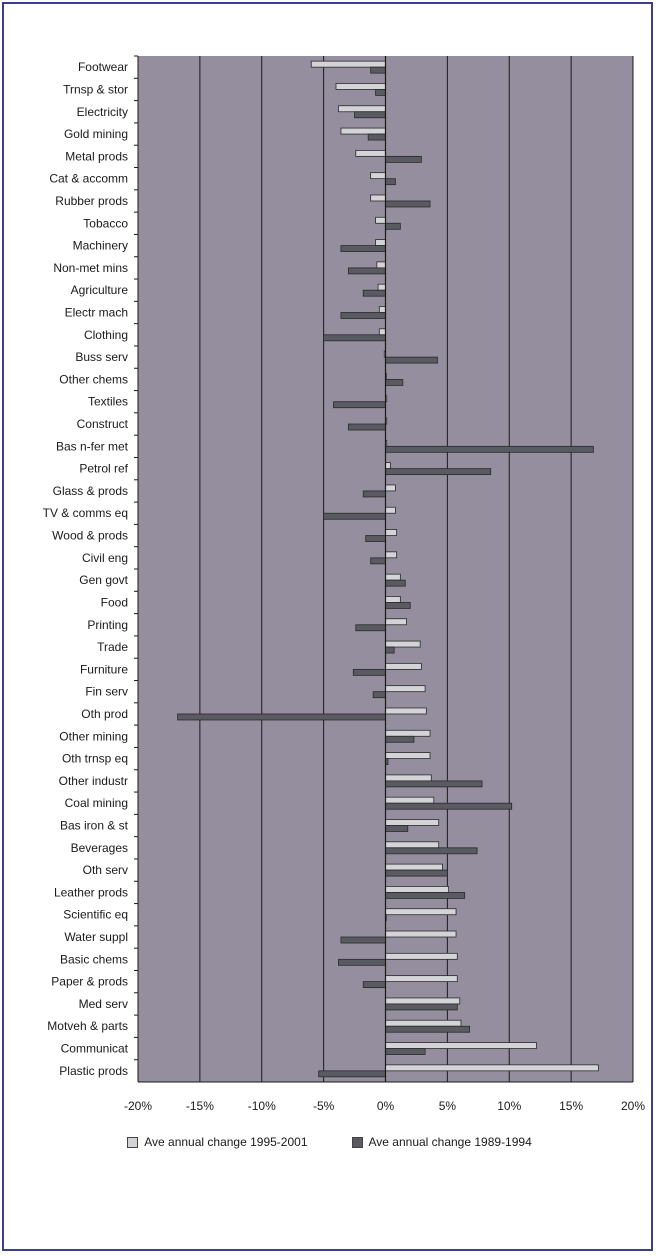  What do you see at coordinates (448, 1106) in the screenshot?
I see `x-tick-label: 5%` at bounding box center [448, 1106].